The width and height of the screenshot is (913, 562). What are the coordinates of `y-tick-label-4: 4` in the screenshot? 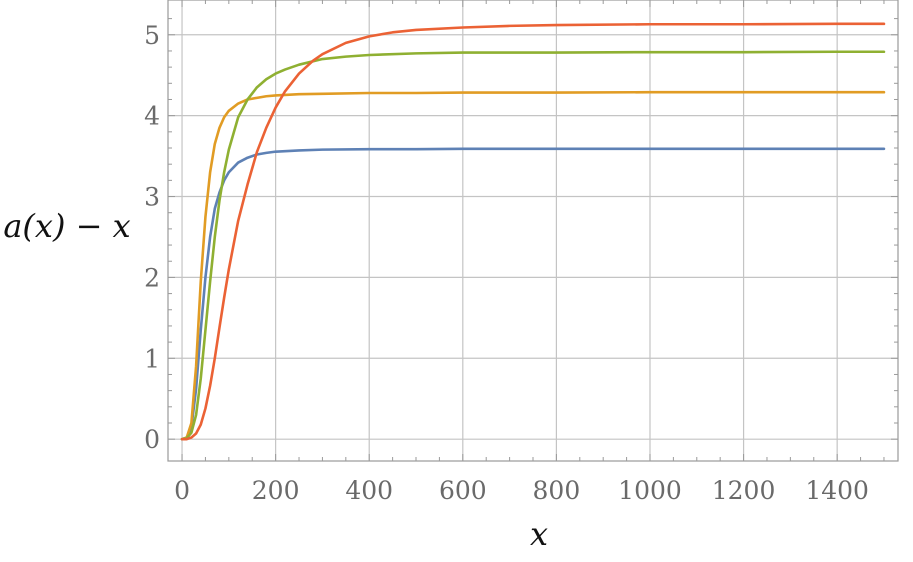 It's located at (152, 116).